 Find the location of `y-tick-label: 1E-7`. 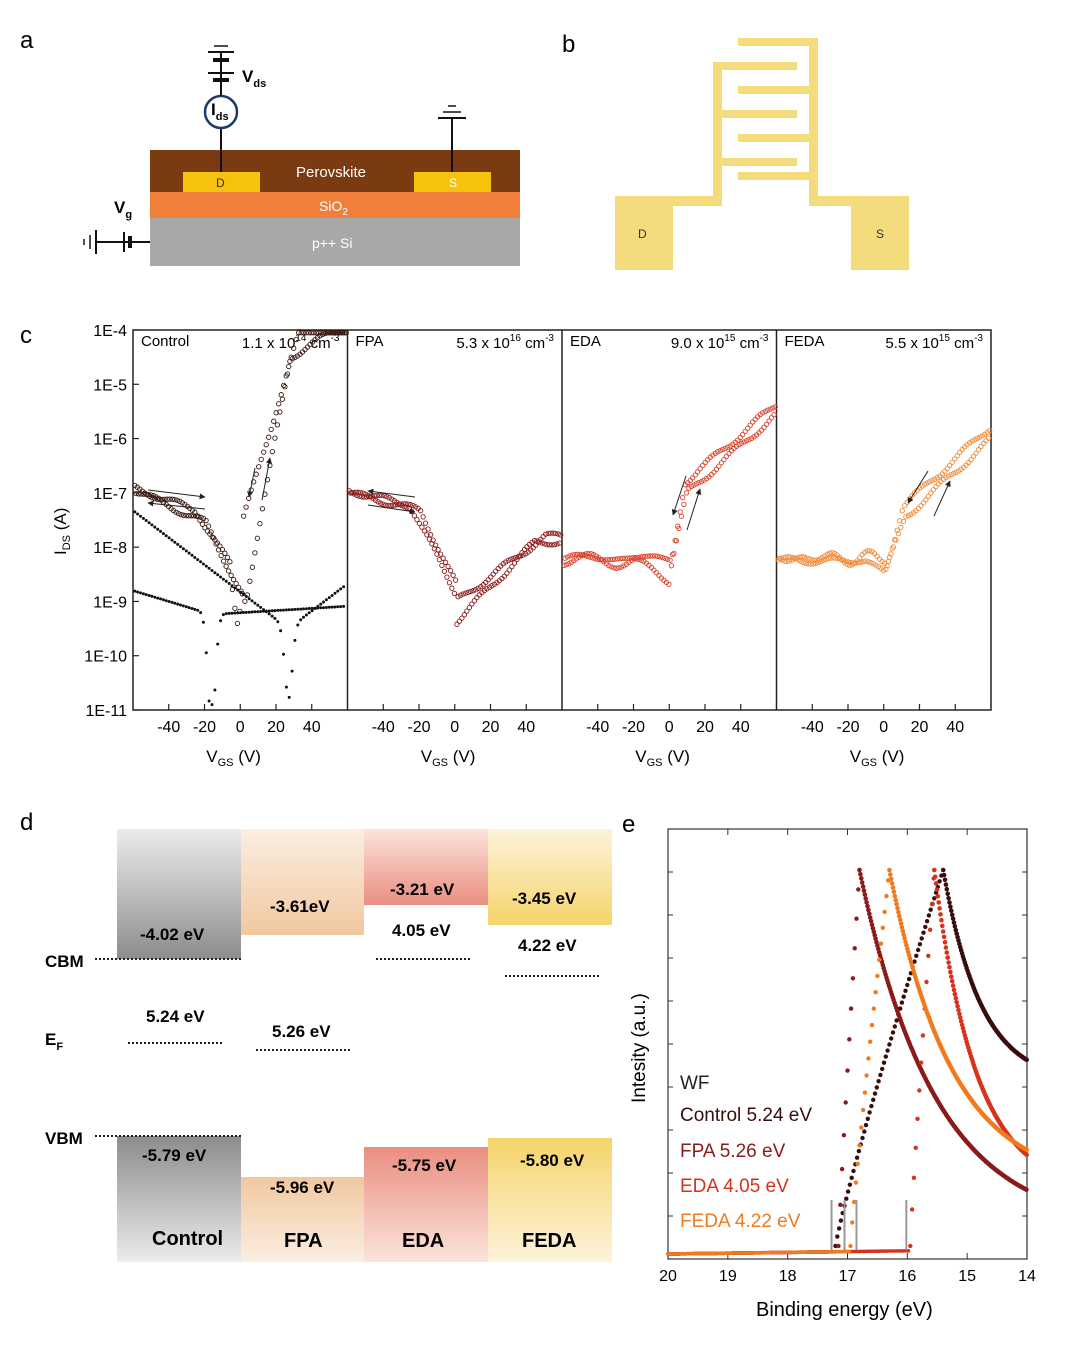

y-tick-label: 1E-7 is located at coordinates (110, 494).